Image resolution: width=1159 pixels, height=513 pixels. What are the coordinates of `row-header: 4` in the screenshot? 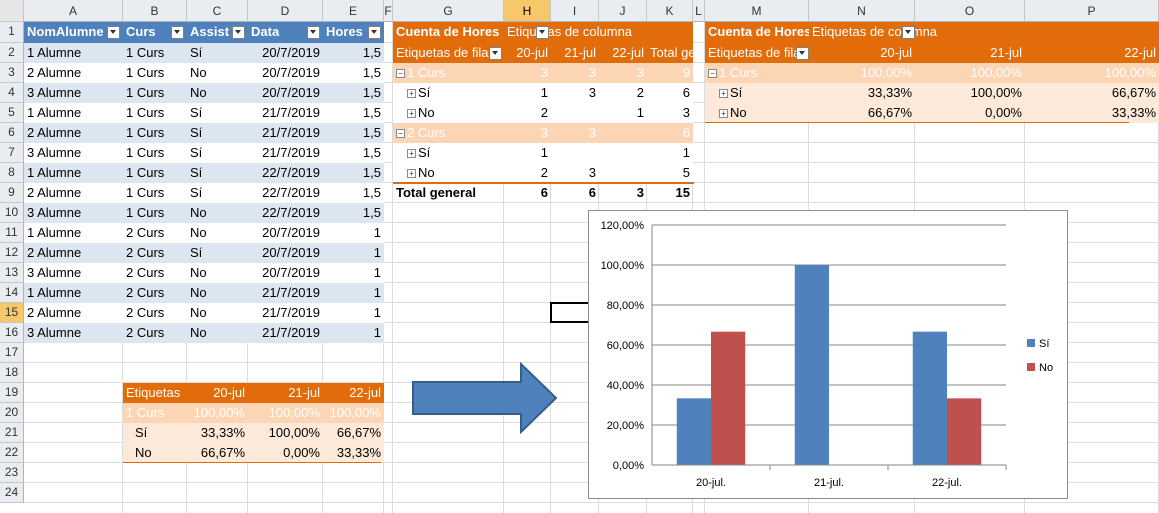 It's located at (12, 93).